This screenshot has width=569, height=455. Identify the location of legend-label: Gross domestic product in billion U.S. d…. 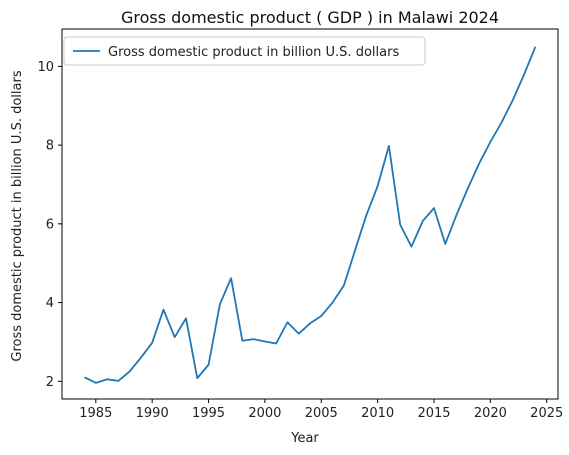
(253, 52).